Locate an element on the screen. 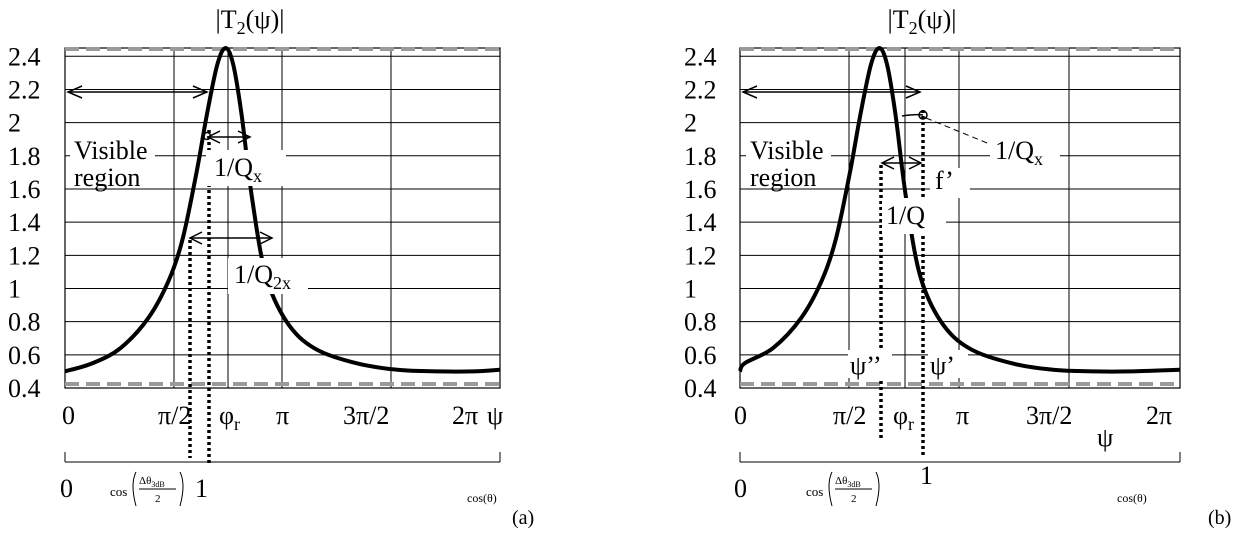 The width and height of the screenshot is (1240, 535). y-tick-label-a-10: 0.4 is located at coordinates (24, 388).